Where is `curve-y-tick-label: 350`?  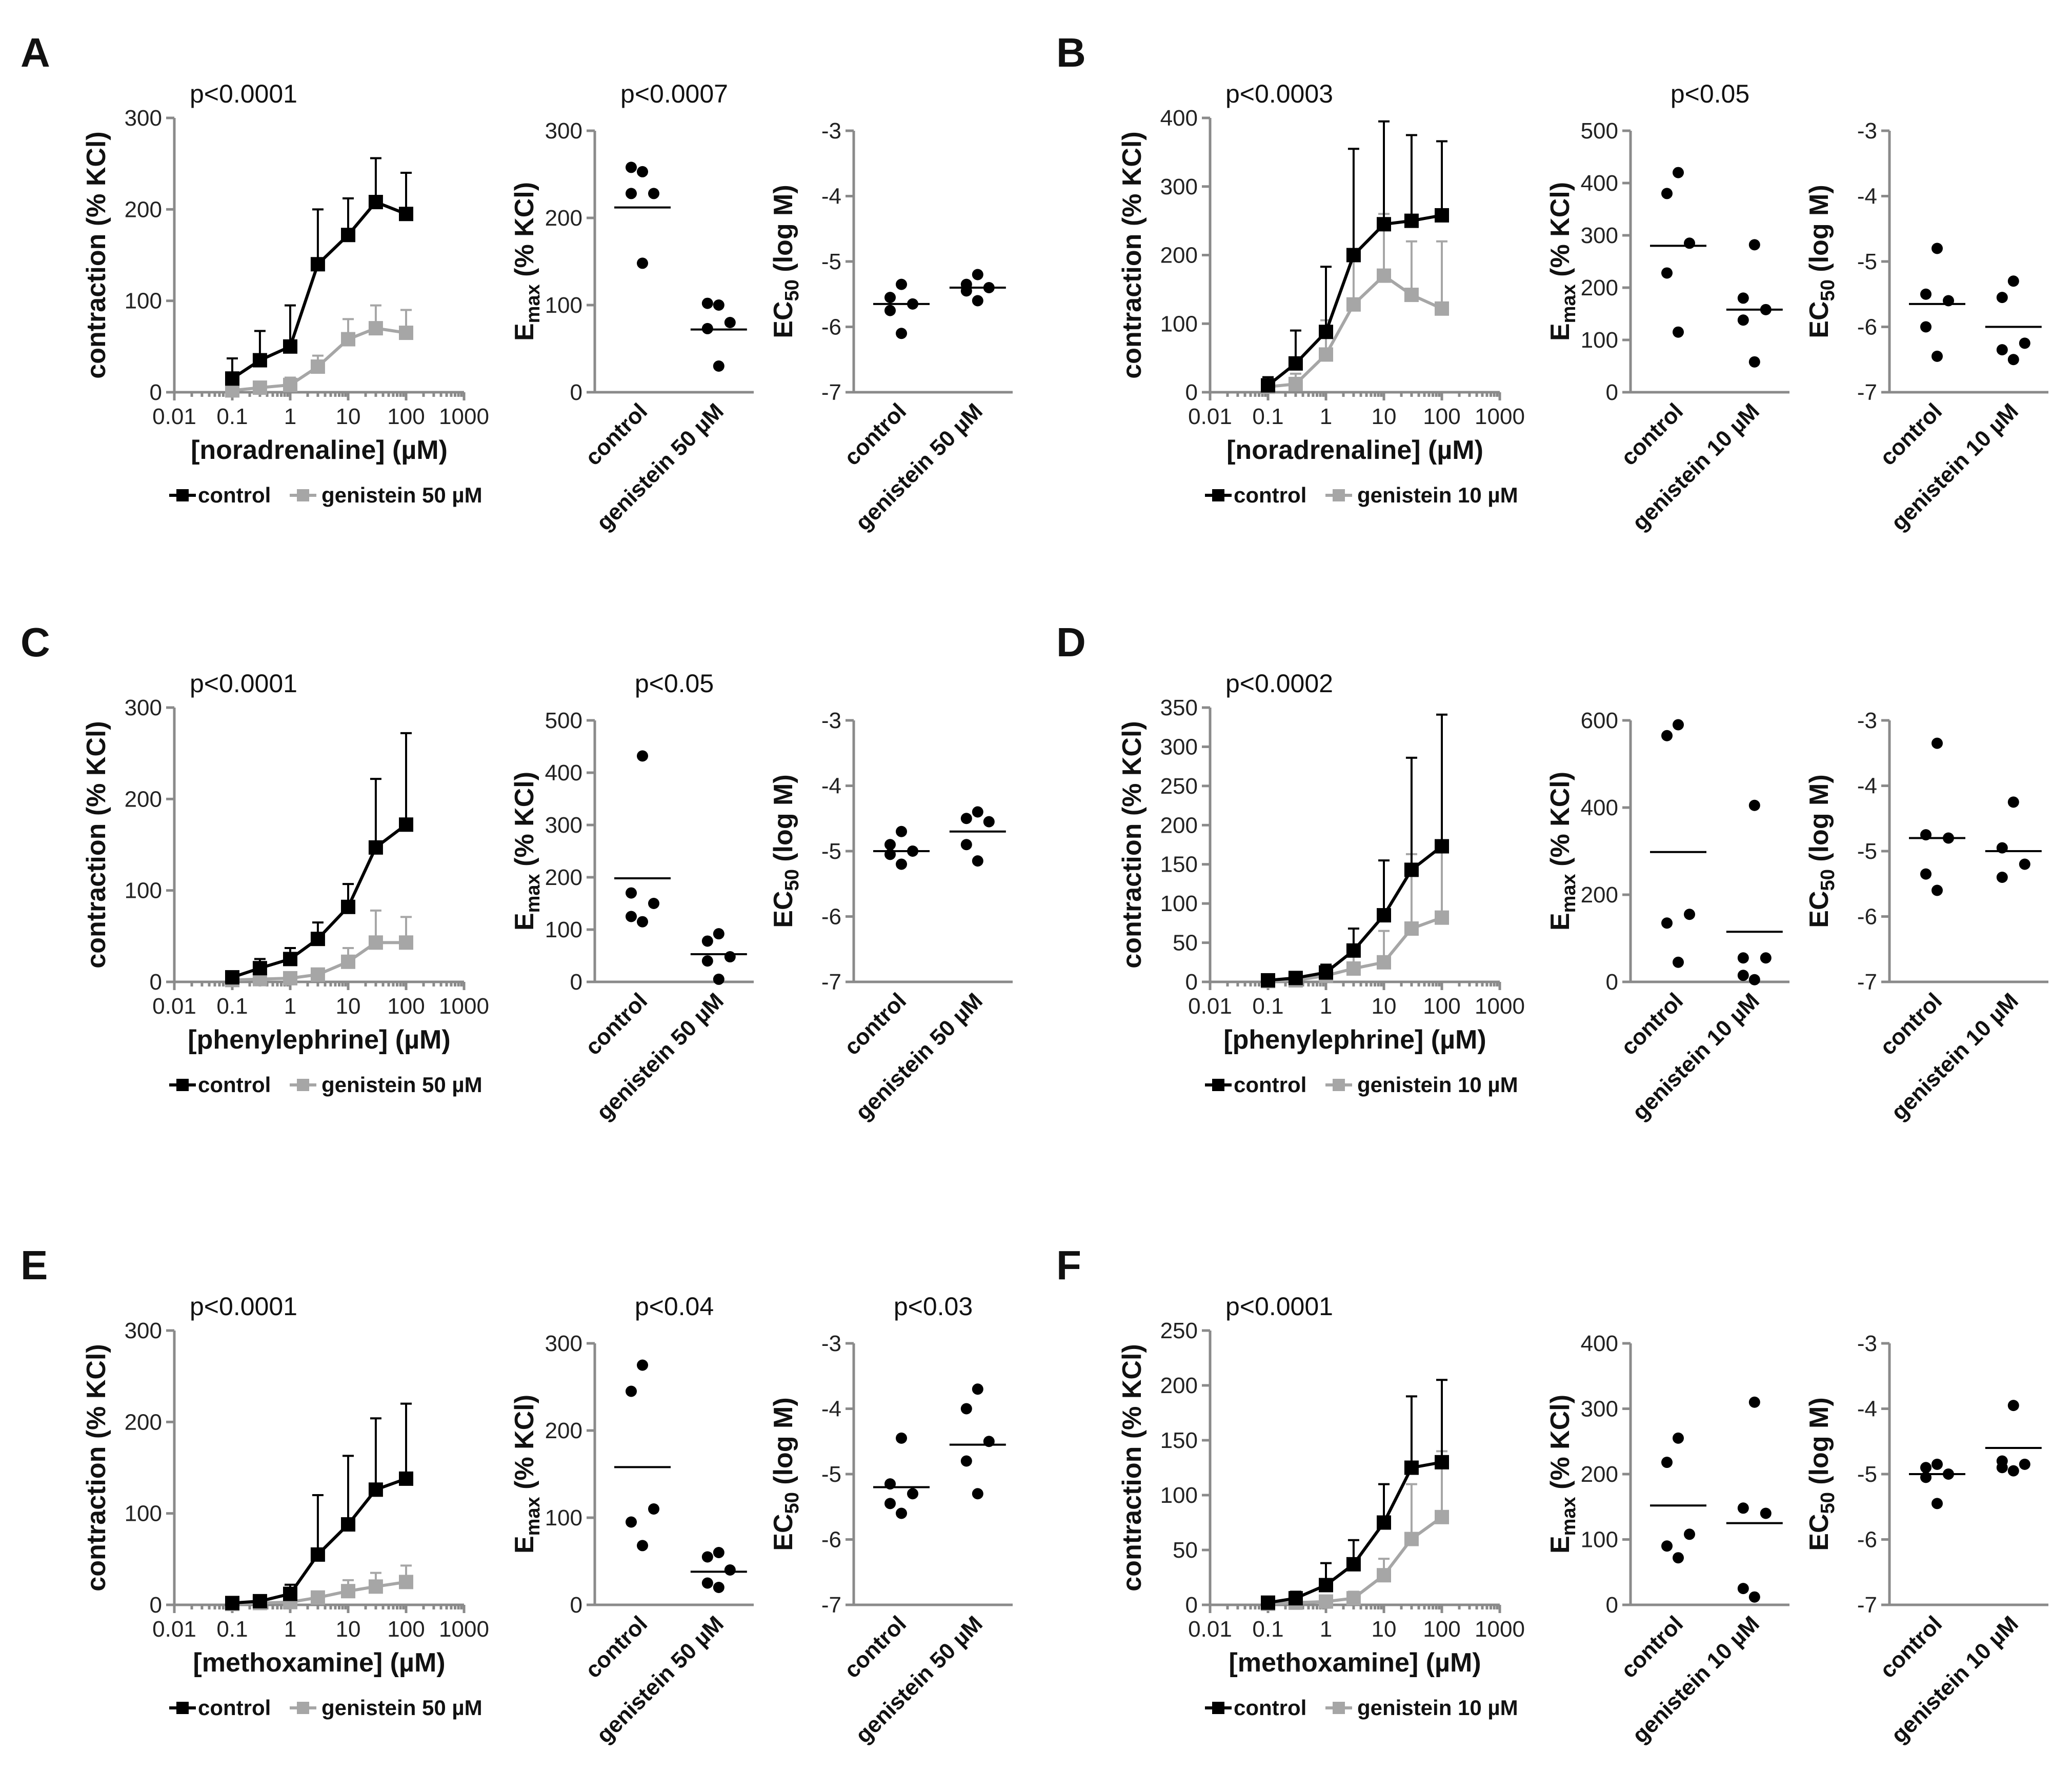
curve-y-tick-label: 350 is located at coordinates (1179, 708).